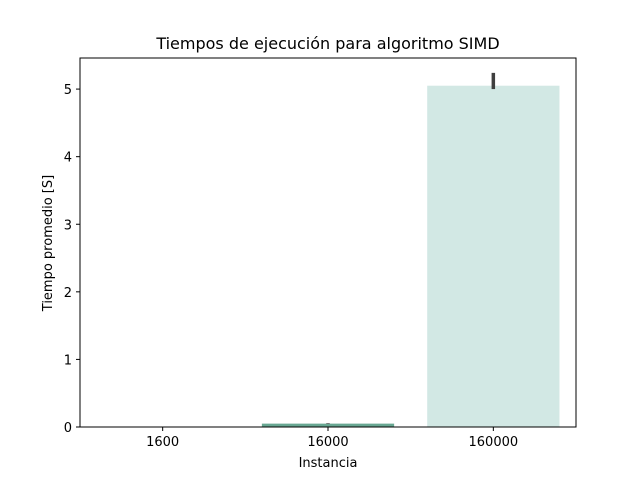  I want to click on x-axis-label: Instancia, so click(328, 463).